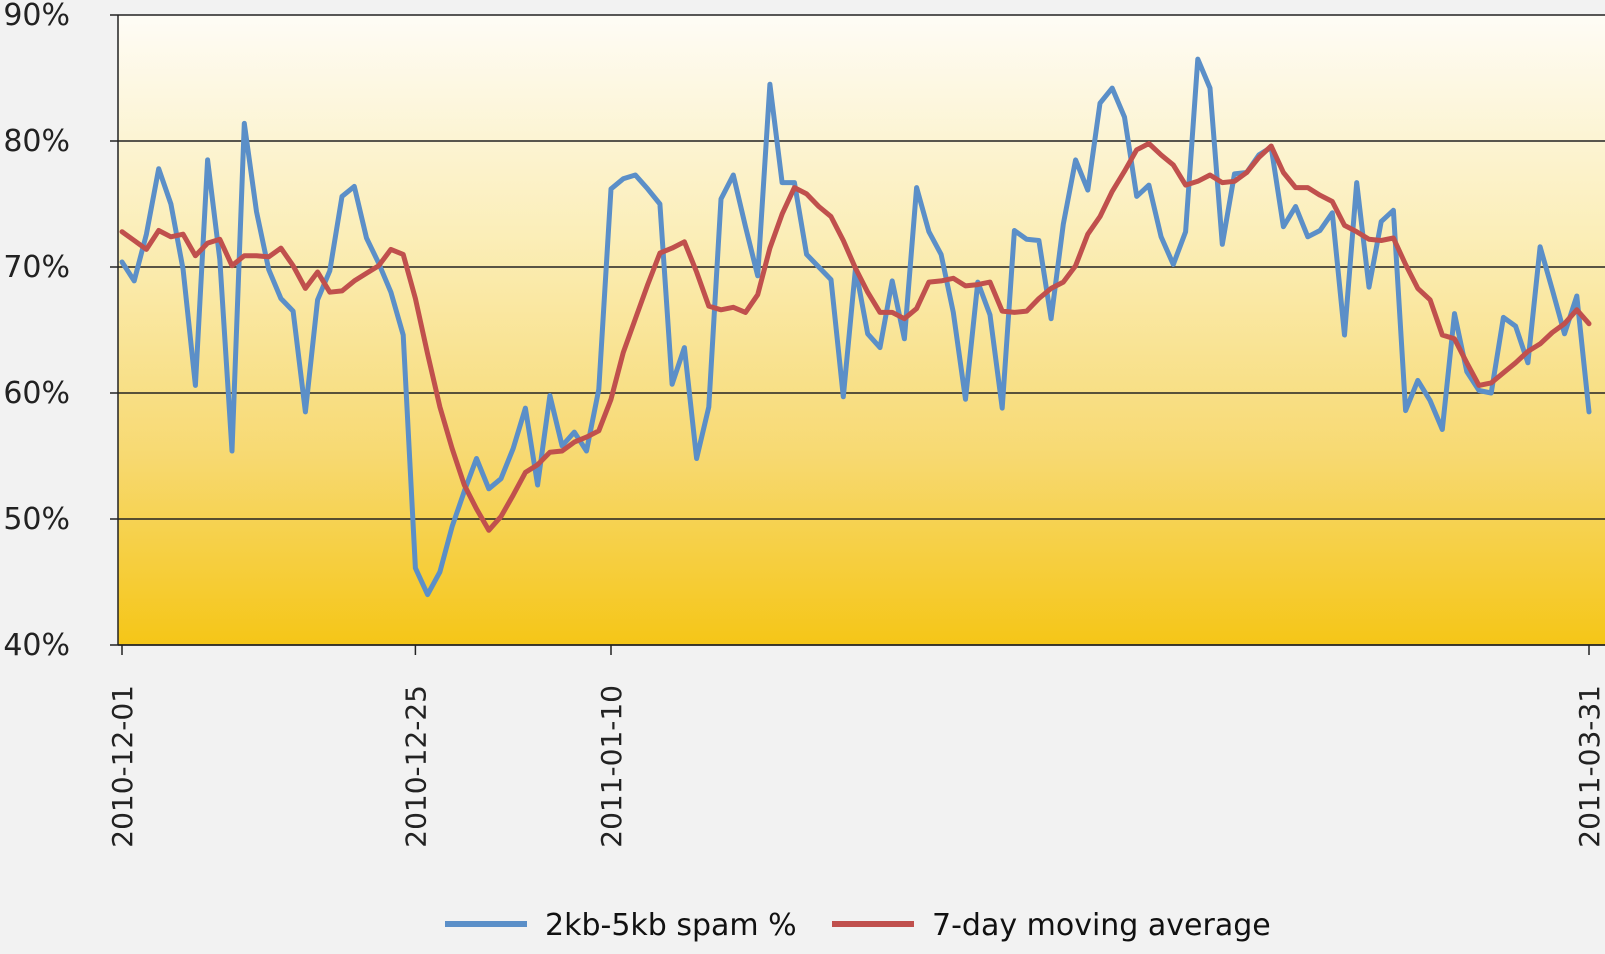 This screenshot has height=954, width=1605. Describe the element at coordinates (36, 393) in the screenshot. I see `y-tick-label: 60%` at that location.